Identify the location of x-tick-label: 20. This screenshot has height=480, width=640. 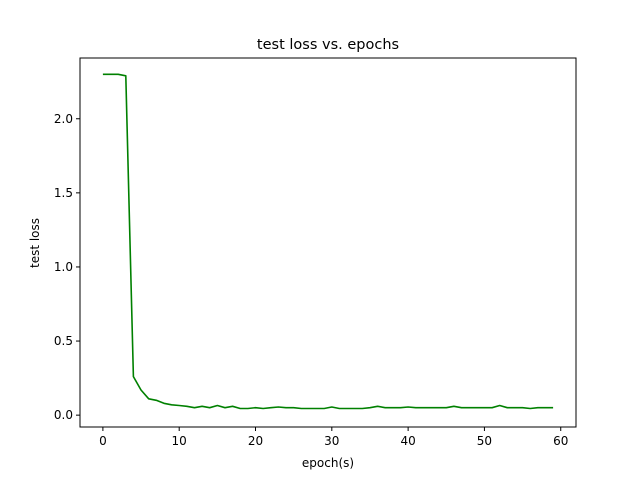
(255, 441).